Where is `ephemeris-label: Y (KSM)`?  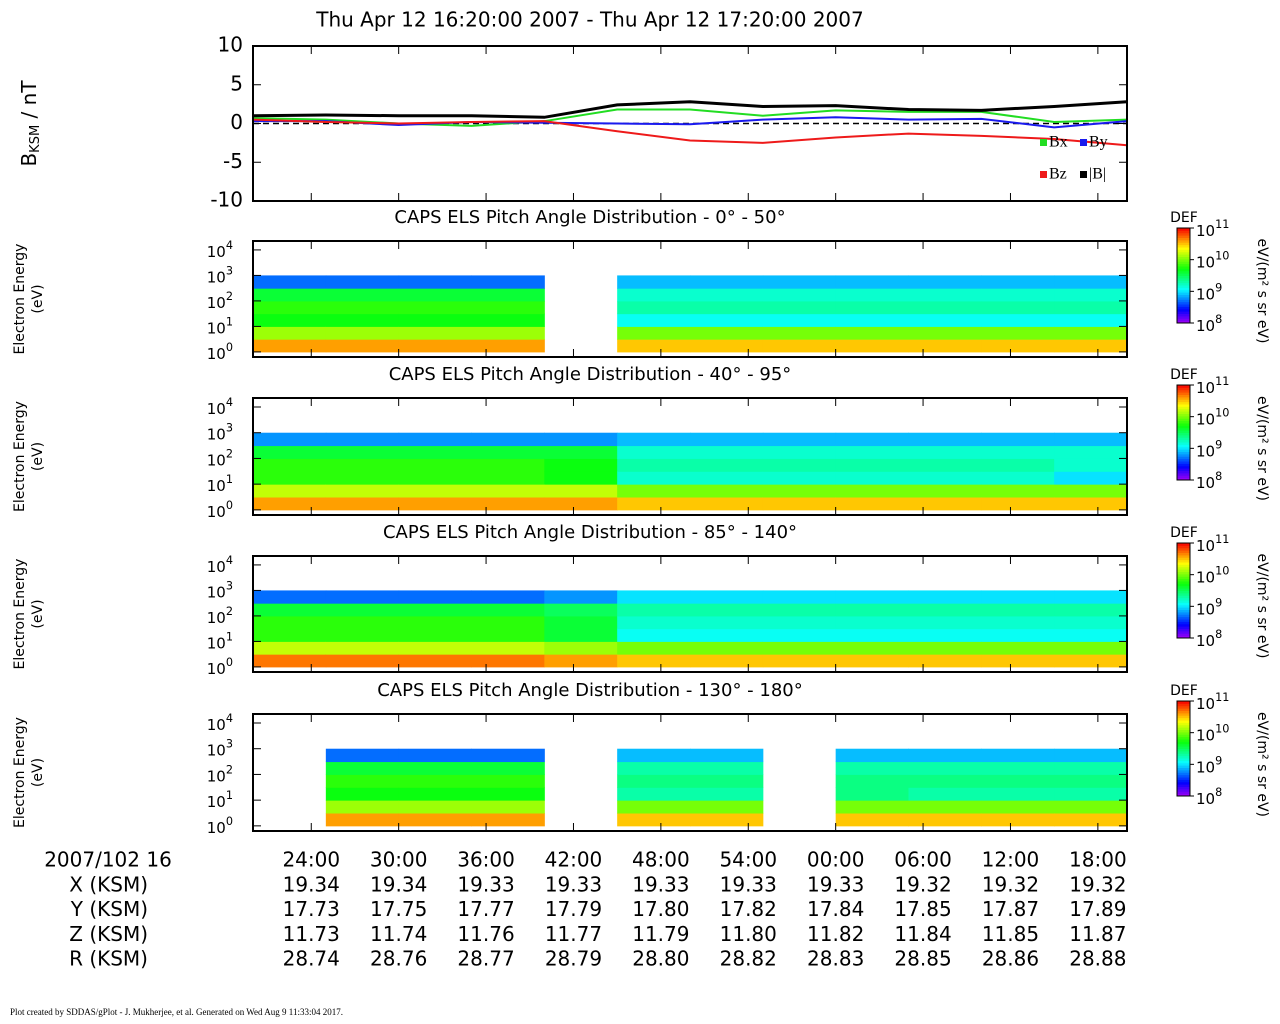 ephemeris-label: Y (KSM) is located at coordinates (109, 909).